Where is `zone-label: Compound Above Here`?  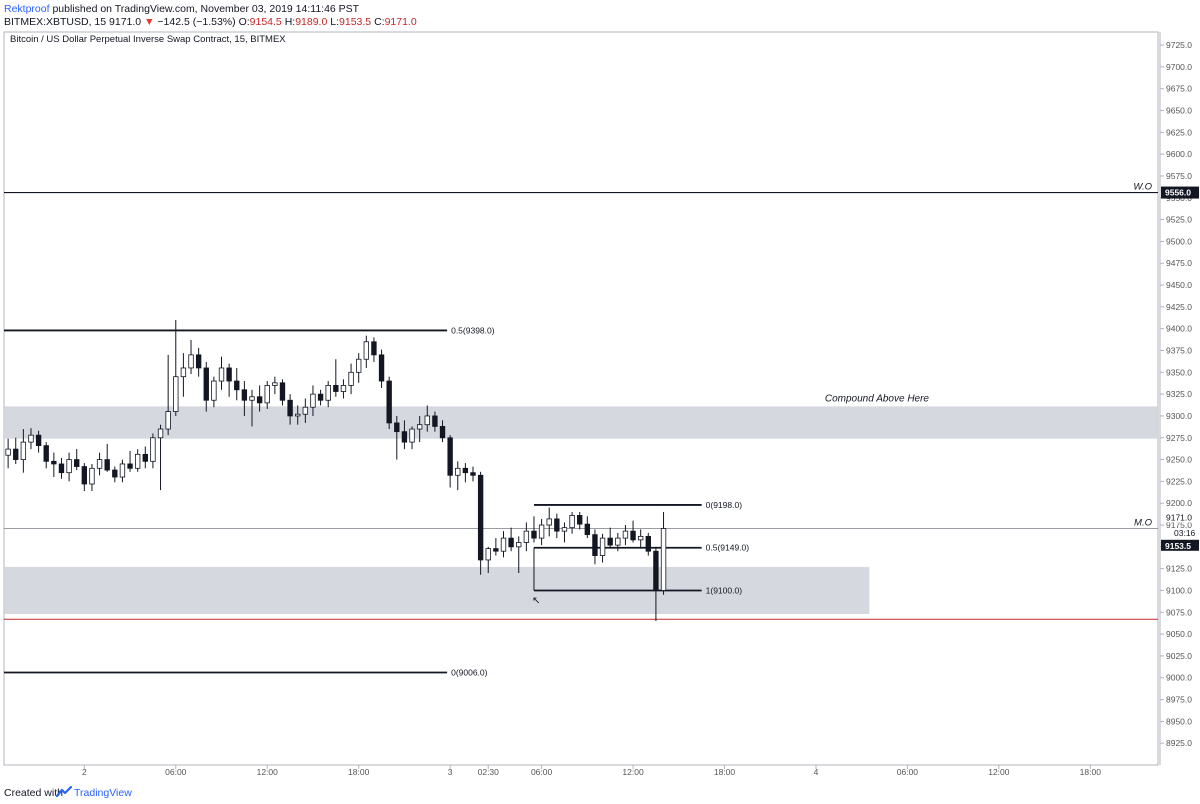 zone-label: Compound Above Here is located at coordinates (877, 398).